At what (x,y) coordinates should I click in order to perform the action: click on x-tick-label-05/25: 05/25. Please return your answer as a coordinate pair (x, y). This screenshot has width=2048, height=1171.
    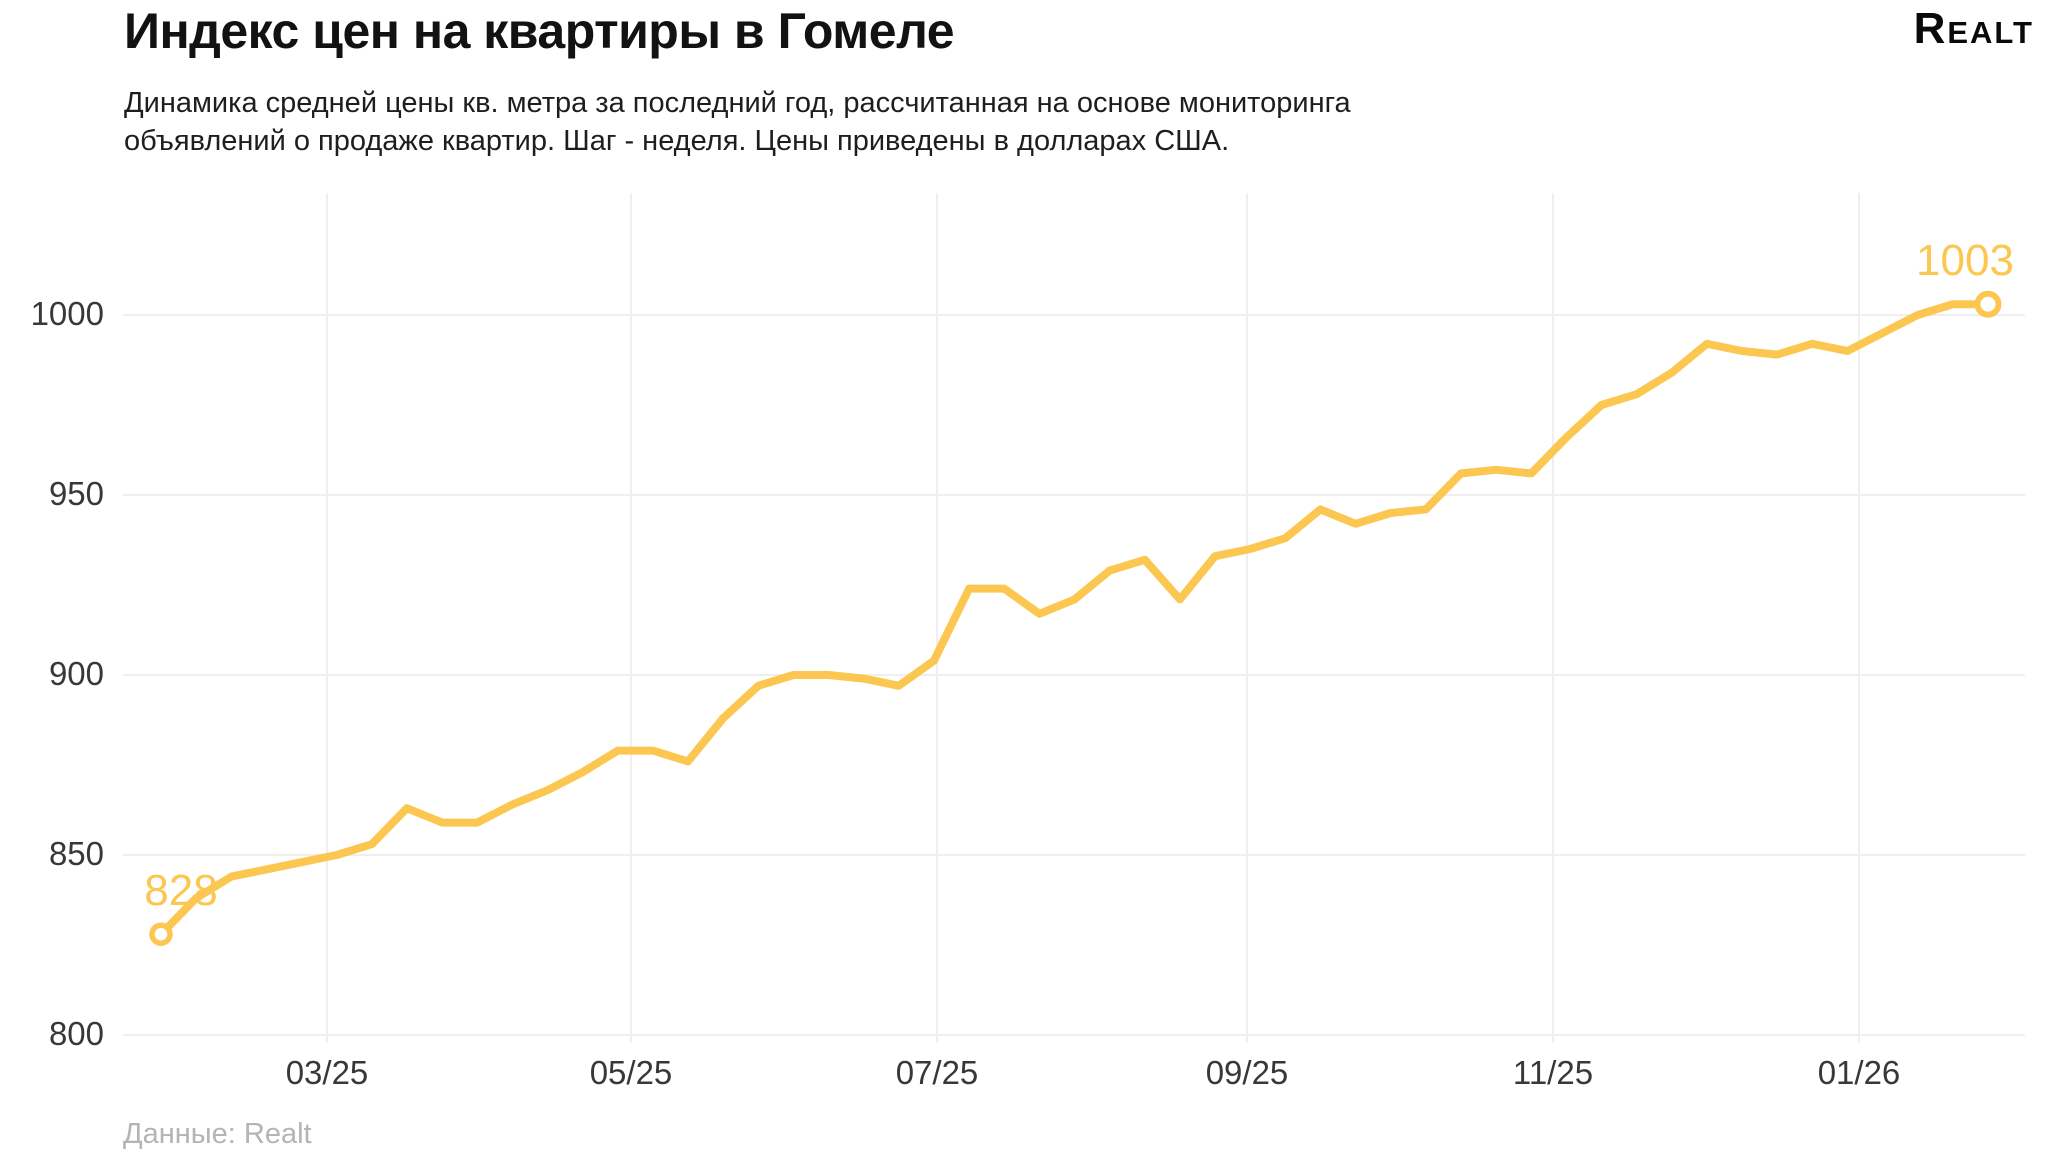
    Looking at the image, I should click on (631, 1072).